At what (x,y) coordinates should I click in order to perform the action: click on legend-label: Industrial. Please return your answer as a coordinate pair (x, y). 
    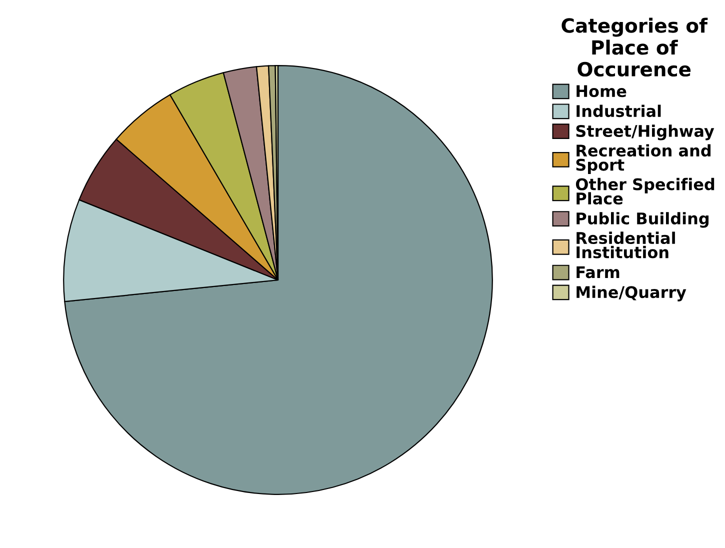
    Looking at the image, I should click on (618, 111).